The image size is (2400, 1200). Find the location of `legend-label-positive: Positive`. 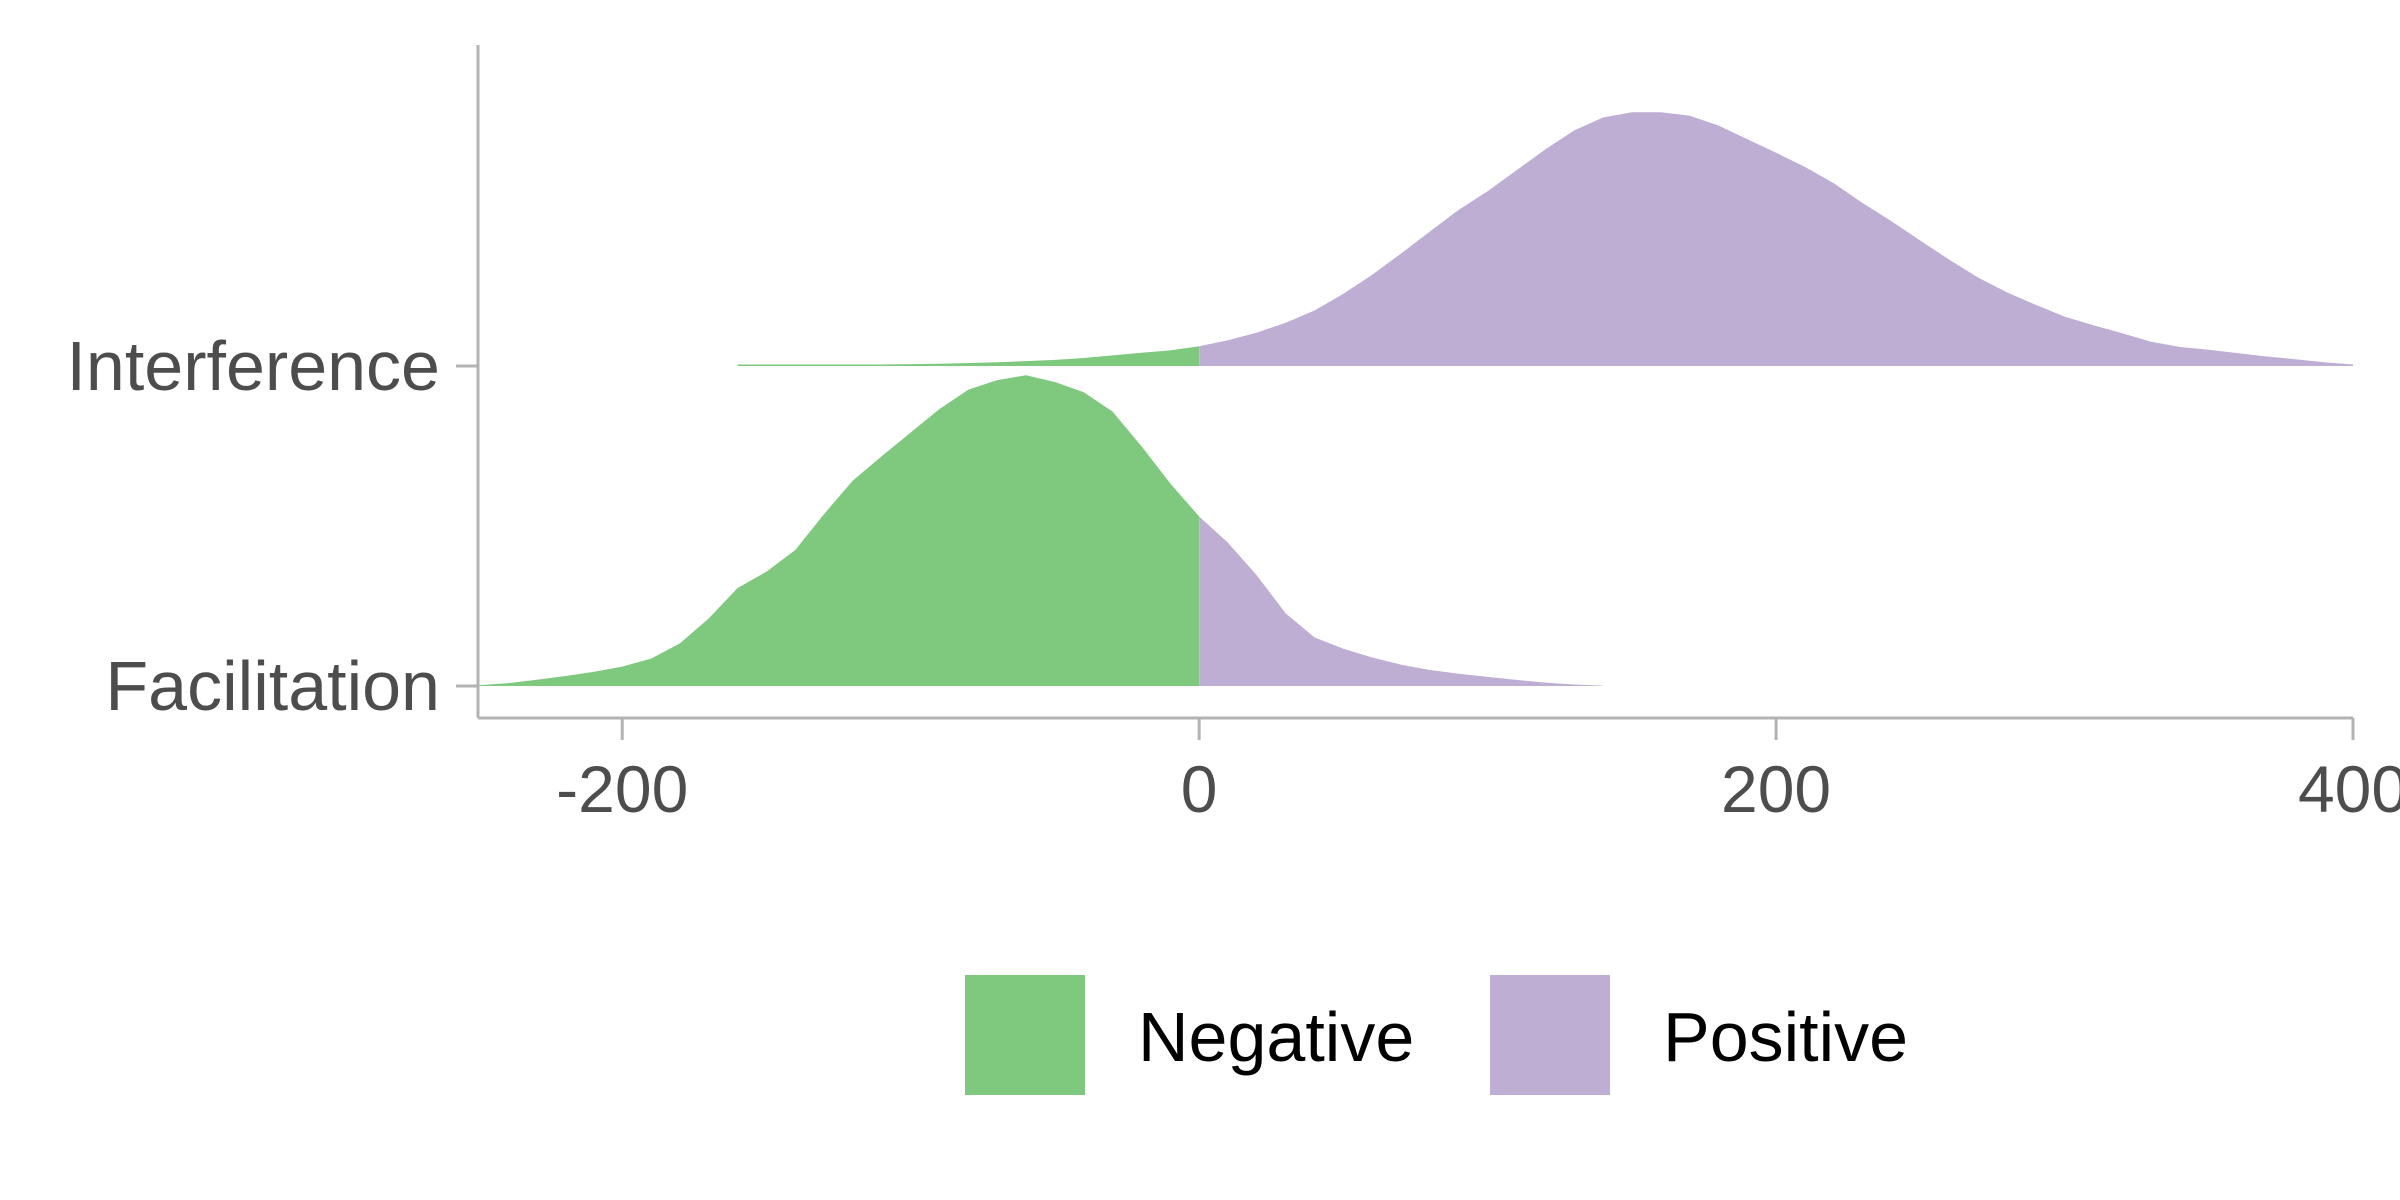

legend-label-positive: Positive is located at coordinates (1785, 1037).